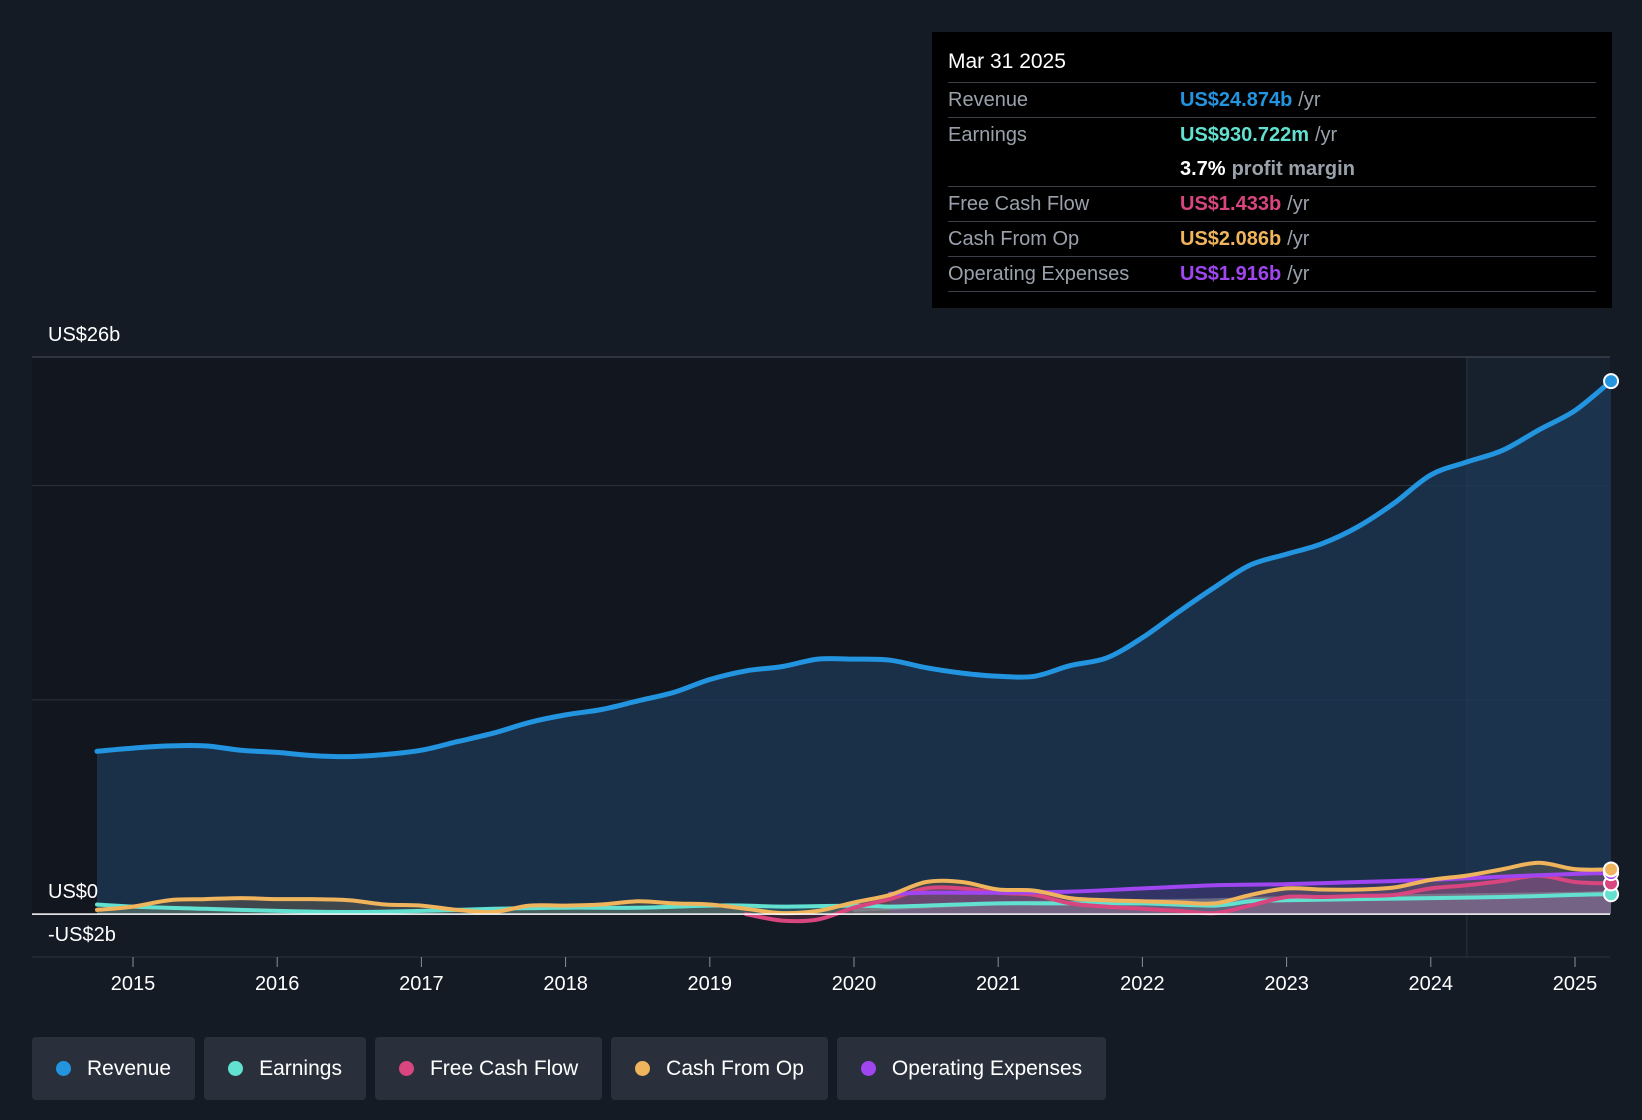 This screenshot has height=1120, width=1642. Describe the element at coordinates (300, 1068) in the screenshot. I see `legend-label: Earnings` at that location.